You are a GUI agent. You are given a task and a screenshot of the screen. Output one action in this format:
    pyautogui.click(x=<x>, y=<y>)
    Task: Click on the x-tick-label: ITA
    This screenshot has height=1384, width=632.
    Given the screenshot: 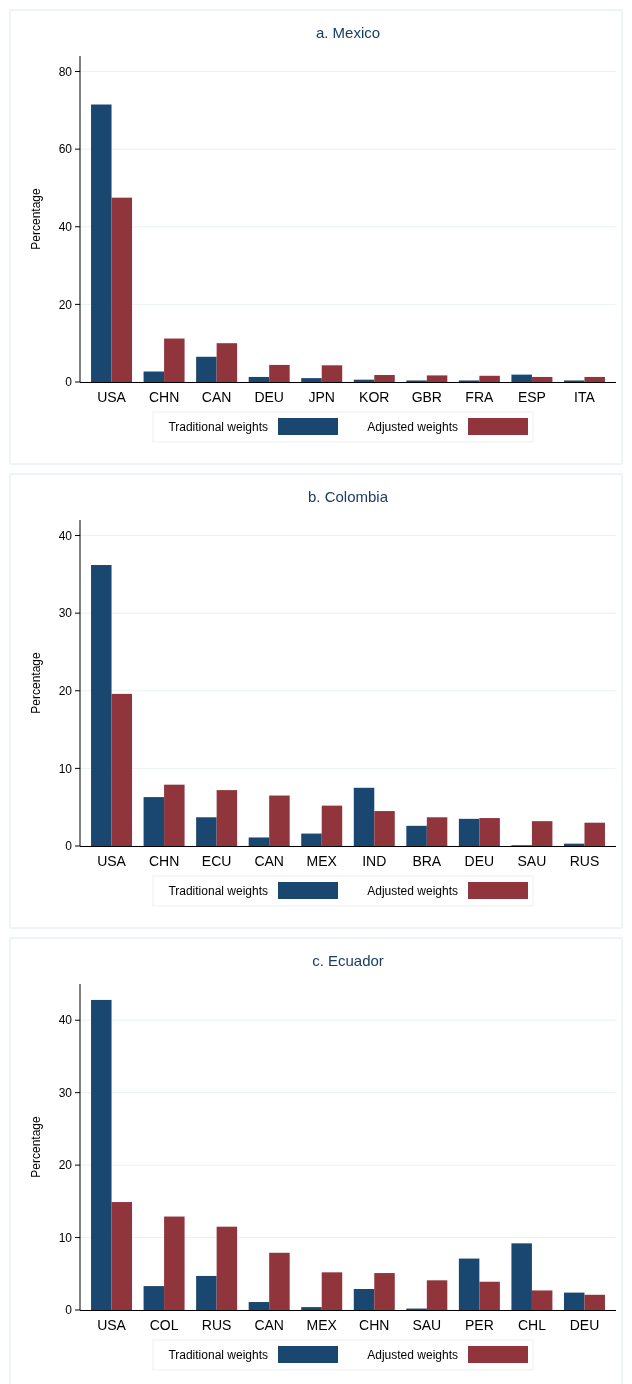 What is the action you would take?
    pyautogui.click(x=585, y=397)
    